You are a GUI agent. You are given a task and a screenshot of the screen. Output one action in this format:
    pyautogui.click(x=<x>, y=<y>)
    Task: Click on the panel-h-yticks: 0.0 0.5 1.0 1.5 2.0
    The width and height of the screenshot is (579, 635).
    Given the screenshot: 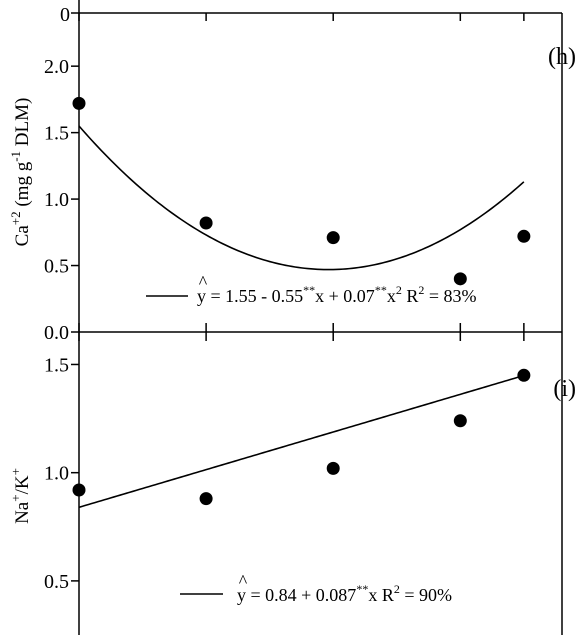 What is the action you would take?
    pyautogui.click(x=61, y=200)
    